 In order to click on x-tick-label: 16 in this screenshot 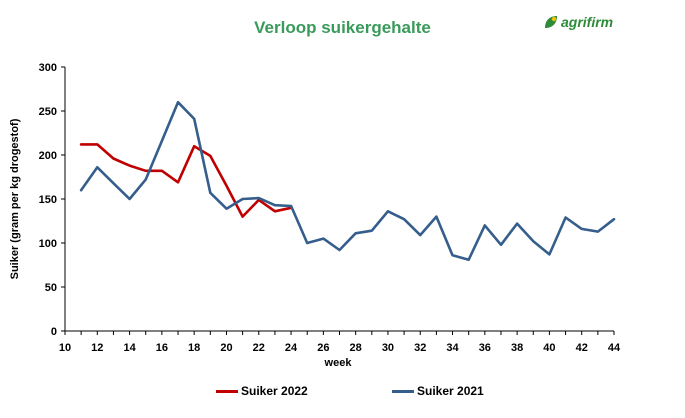, I will do `click(162, 348)`.